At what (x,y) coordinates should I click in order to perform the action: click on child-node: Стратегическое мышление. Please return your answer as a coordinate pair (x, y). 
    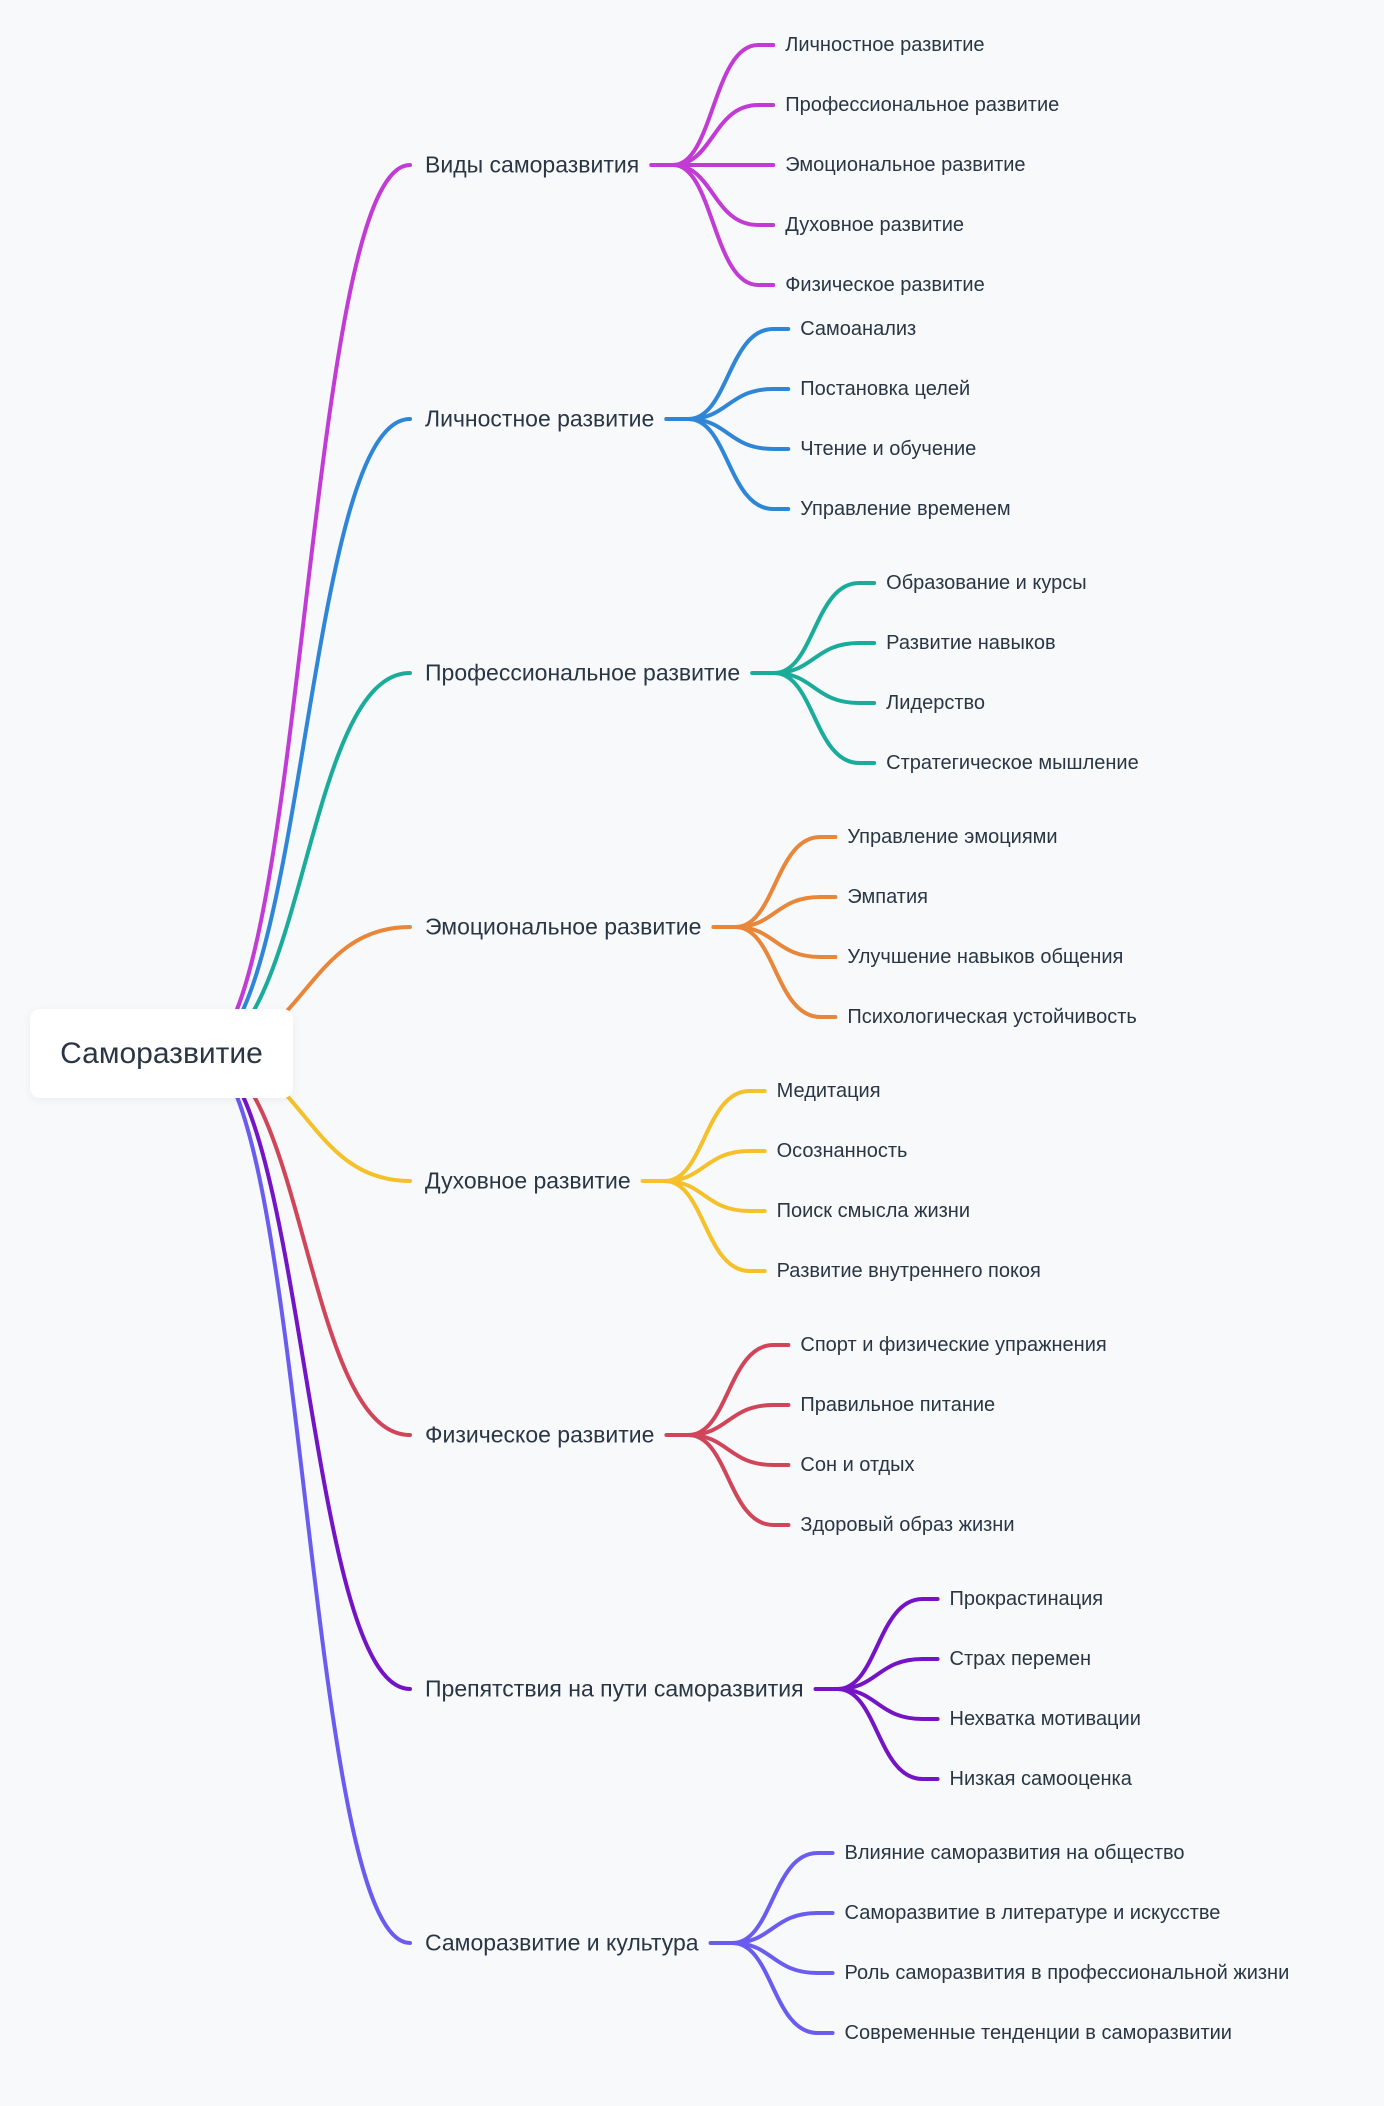
    Looking at the image, I should click on (1012, 763).